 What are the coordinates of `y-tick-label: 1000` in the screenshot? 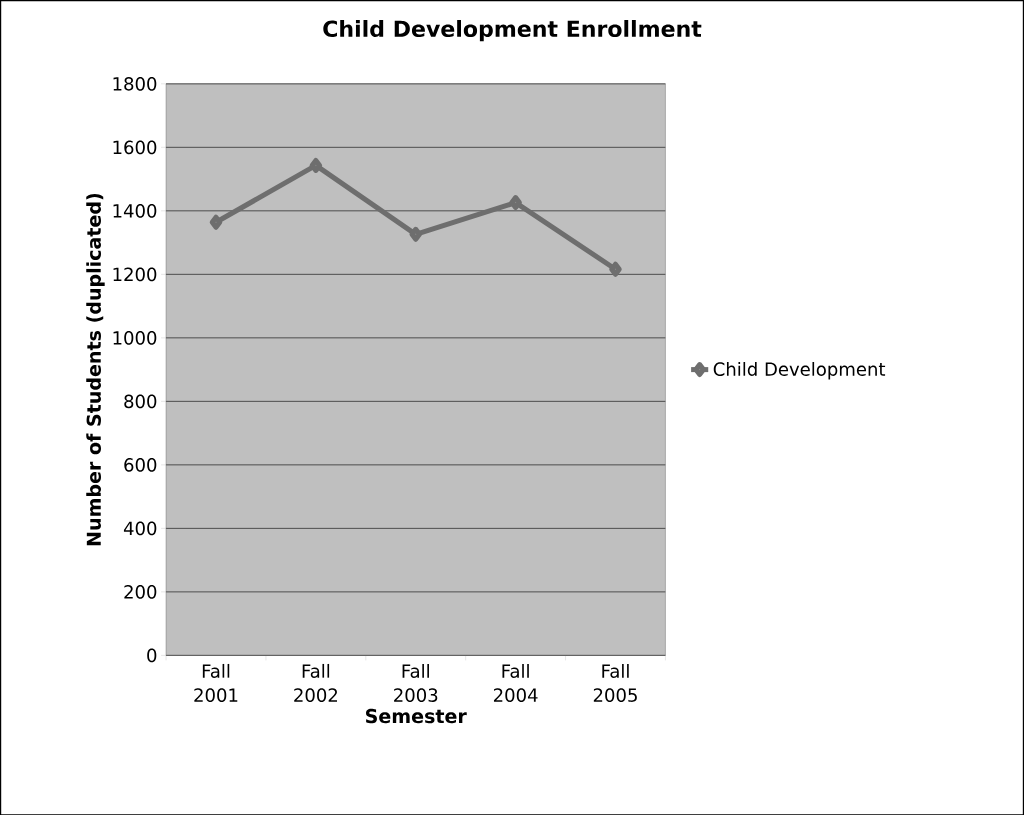 It's located at (135, 337).